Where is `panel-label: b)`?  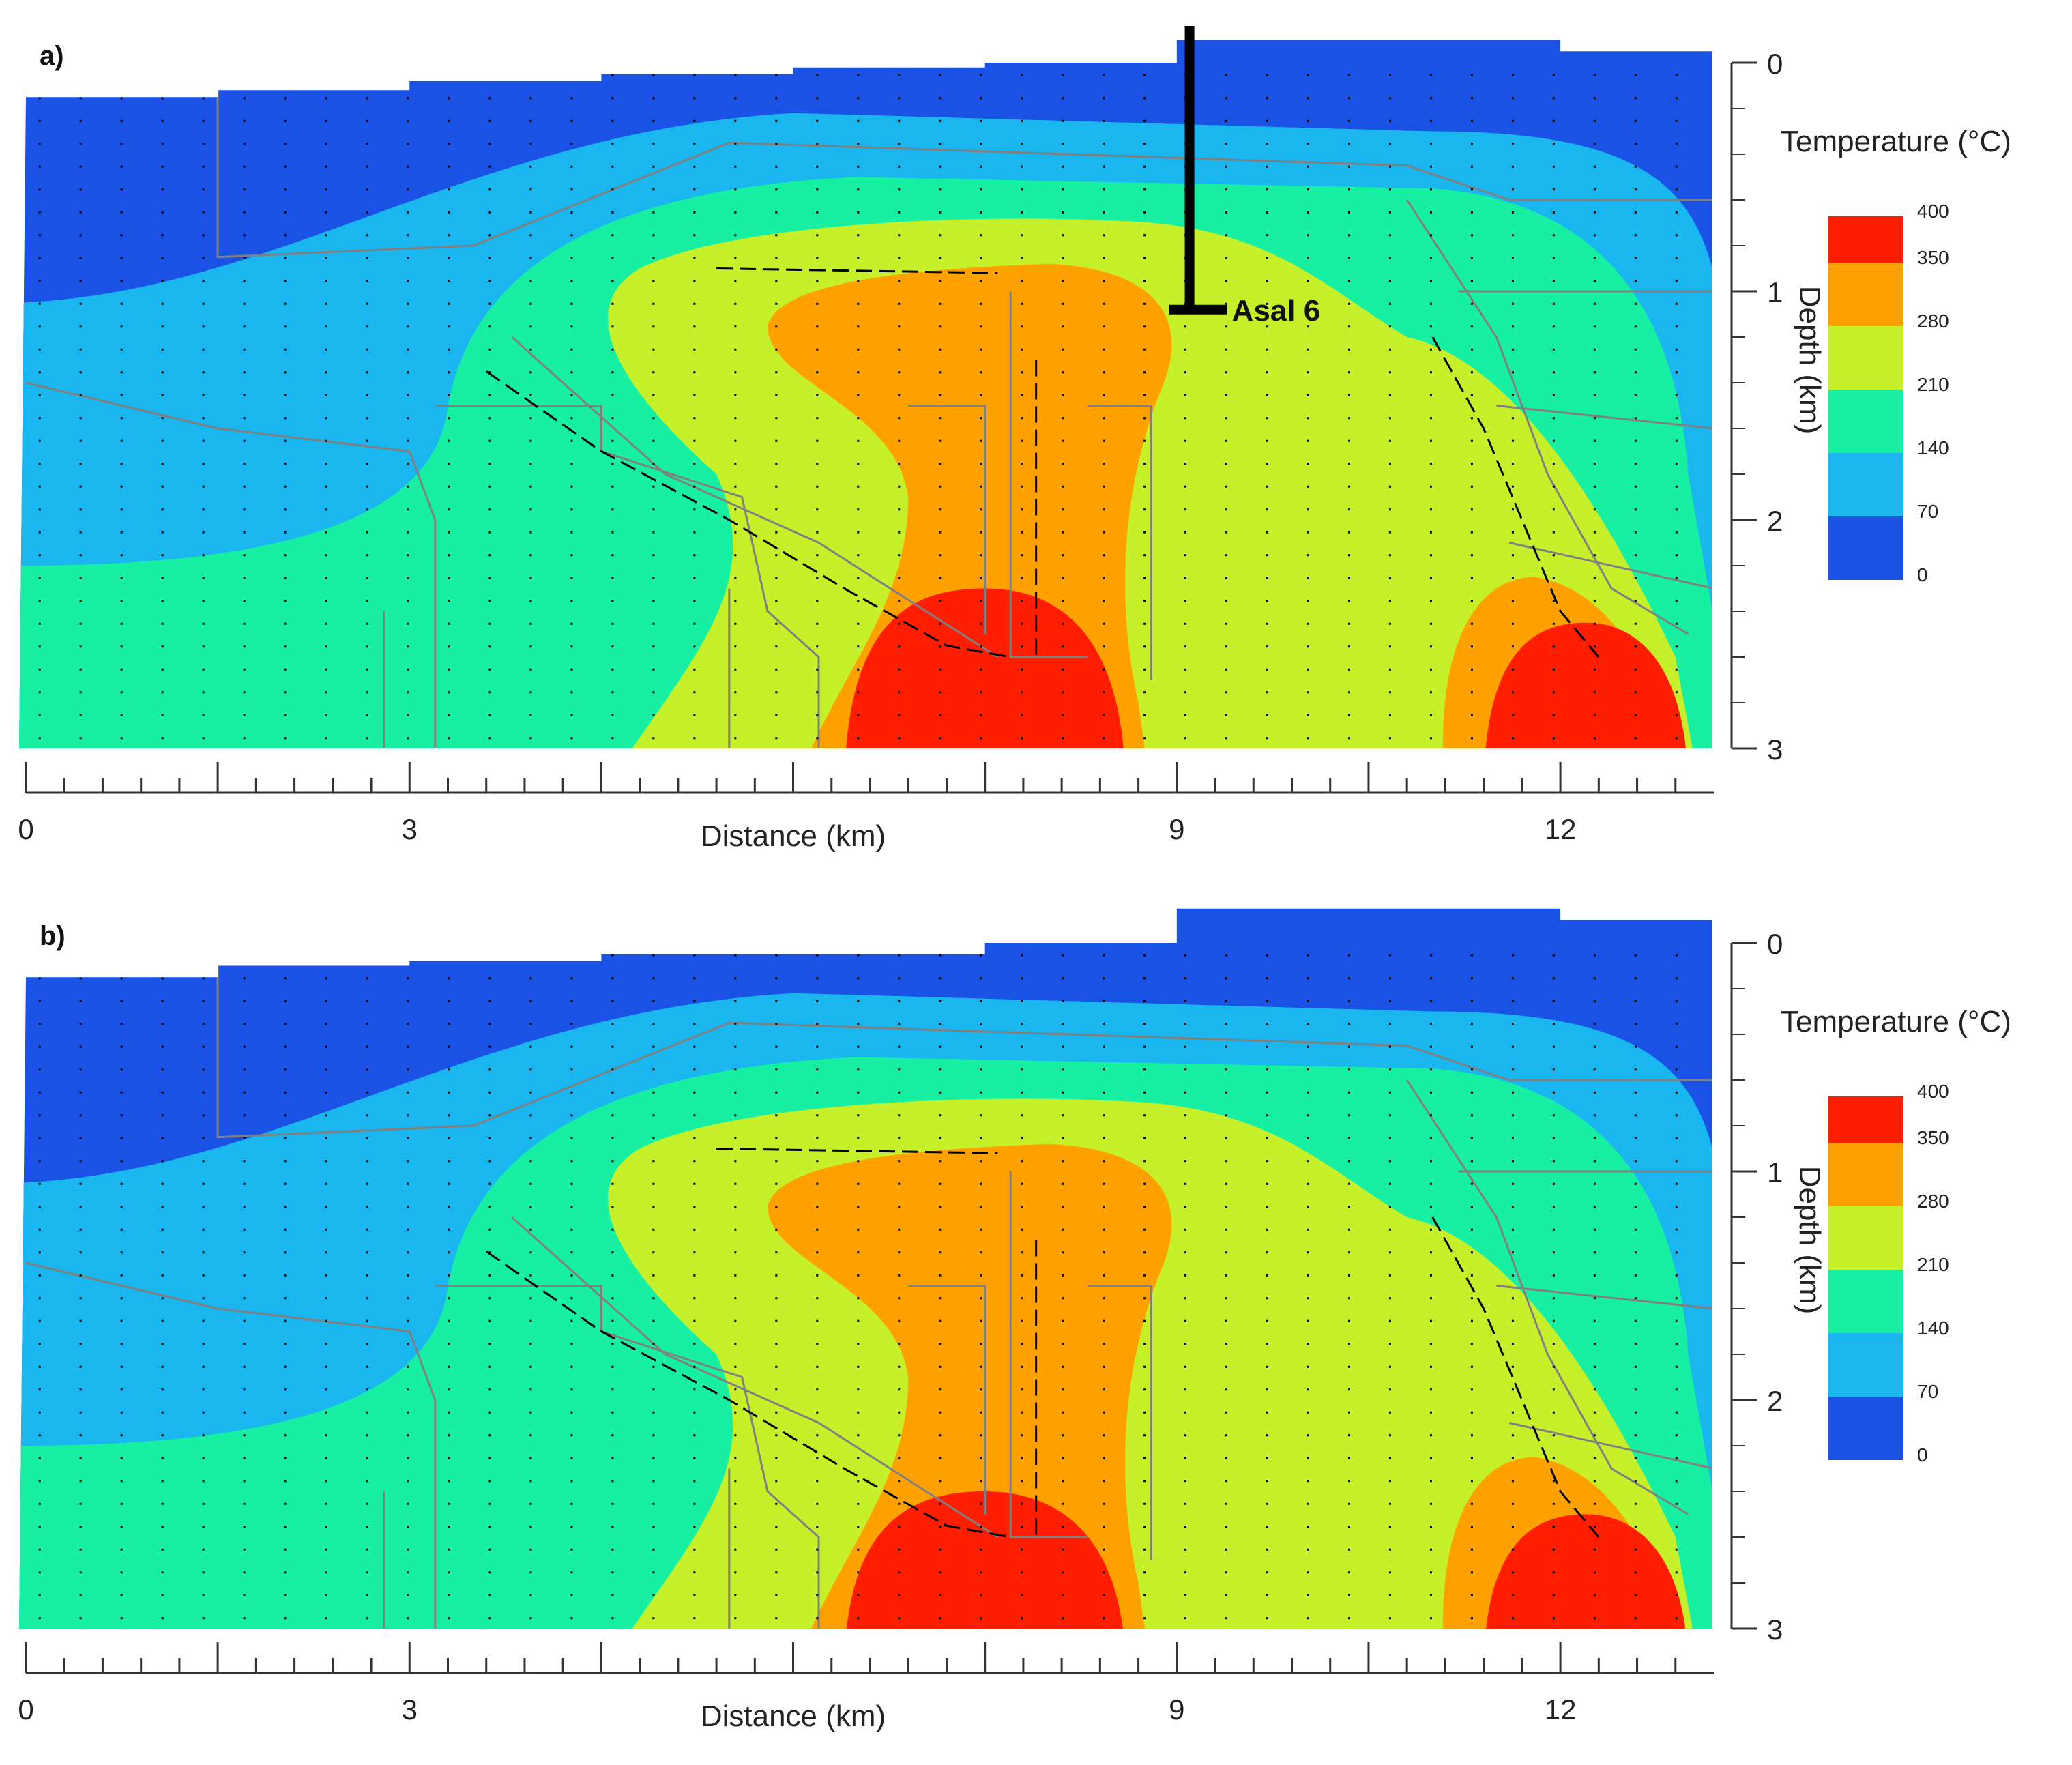 panel-label: b) is located at coordinates (53, 936).